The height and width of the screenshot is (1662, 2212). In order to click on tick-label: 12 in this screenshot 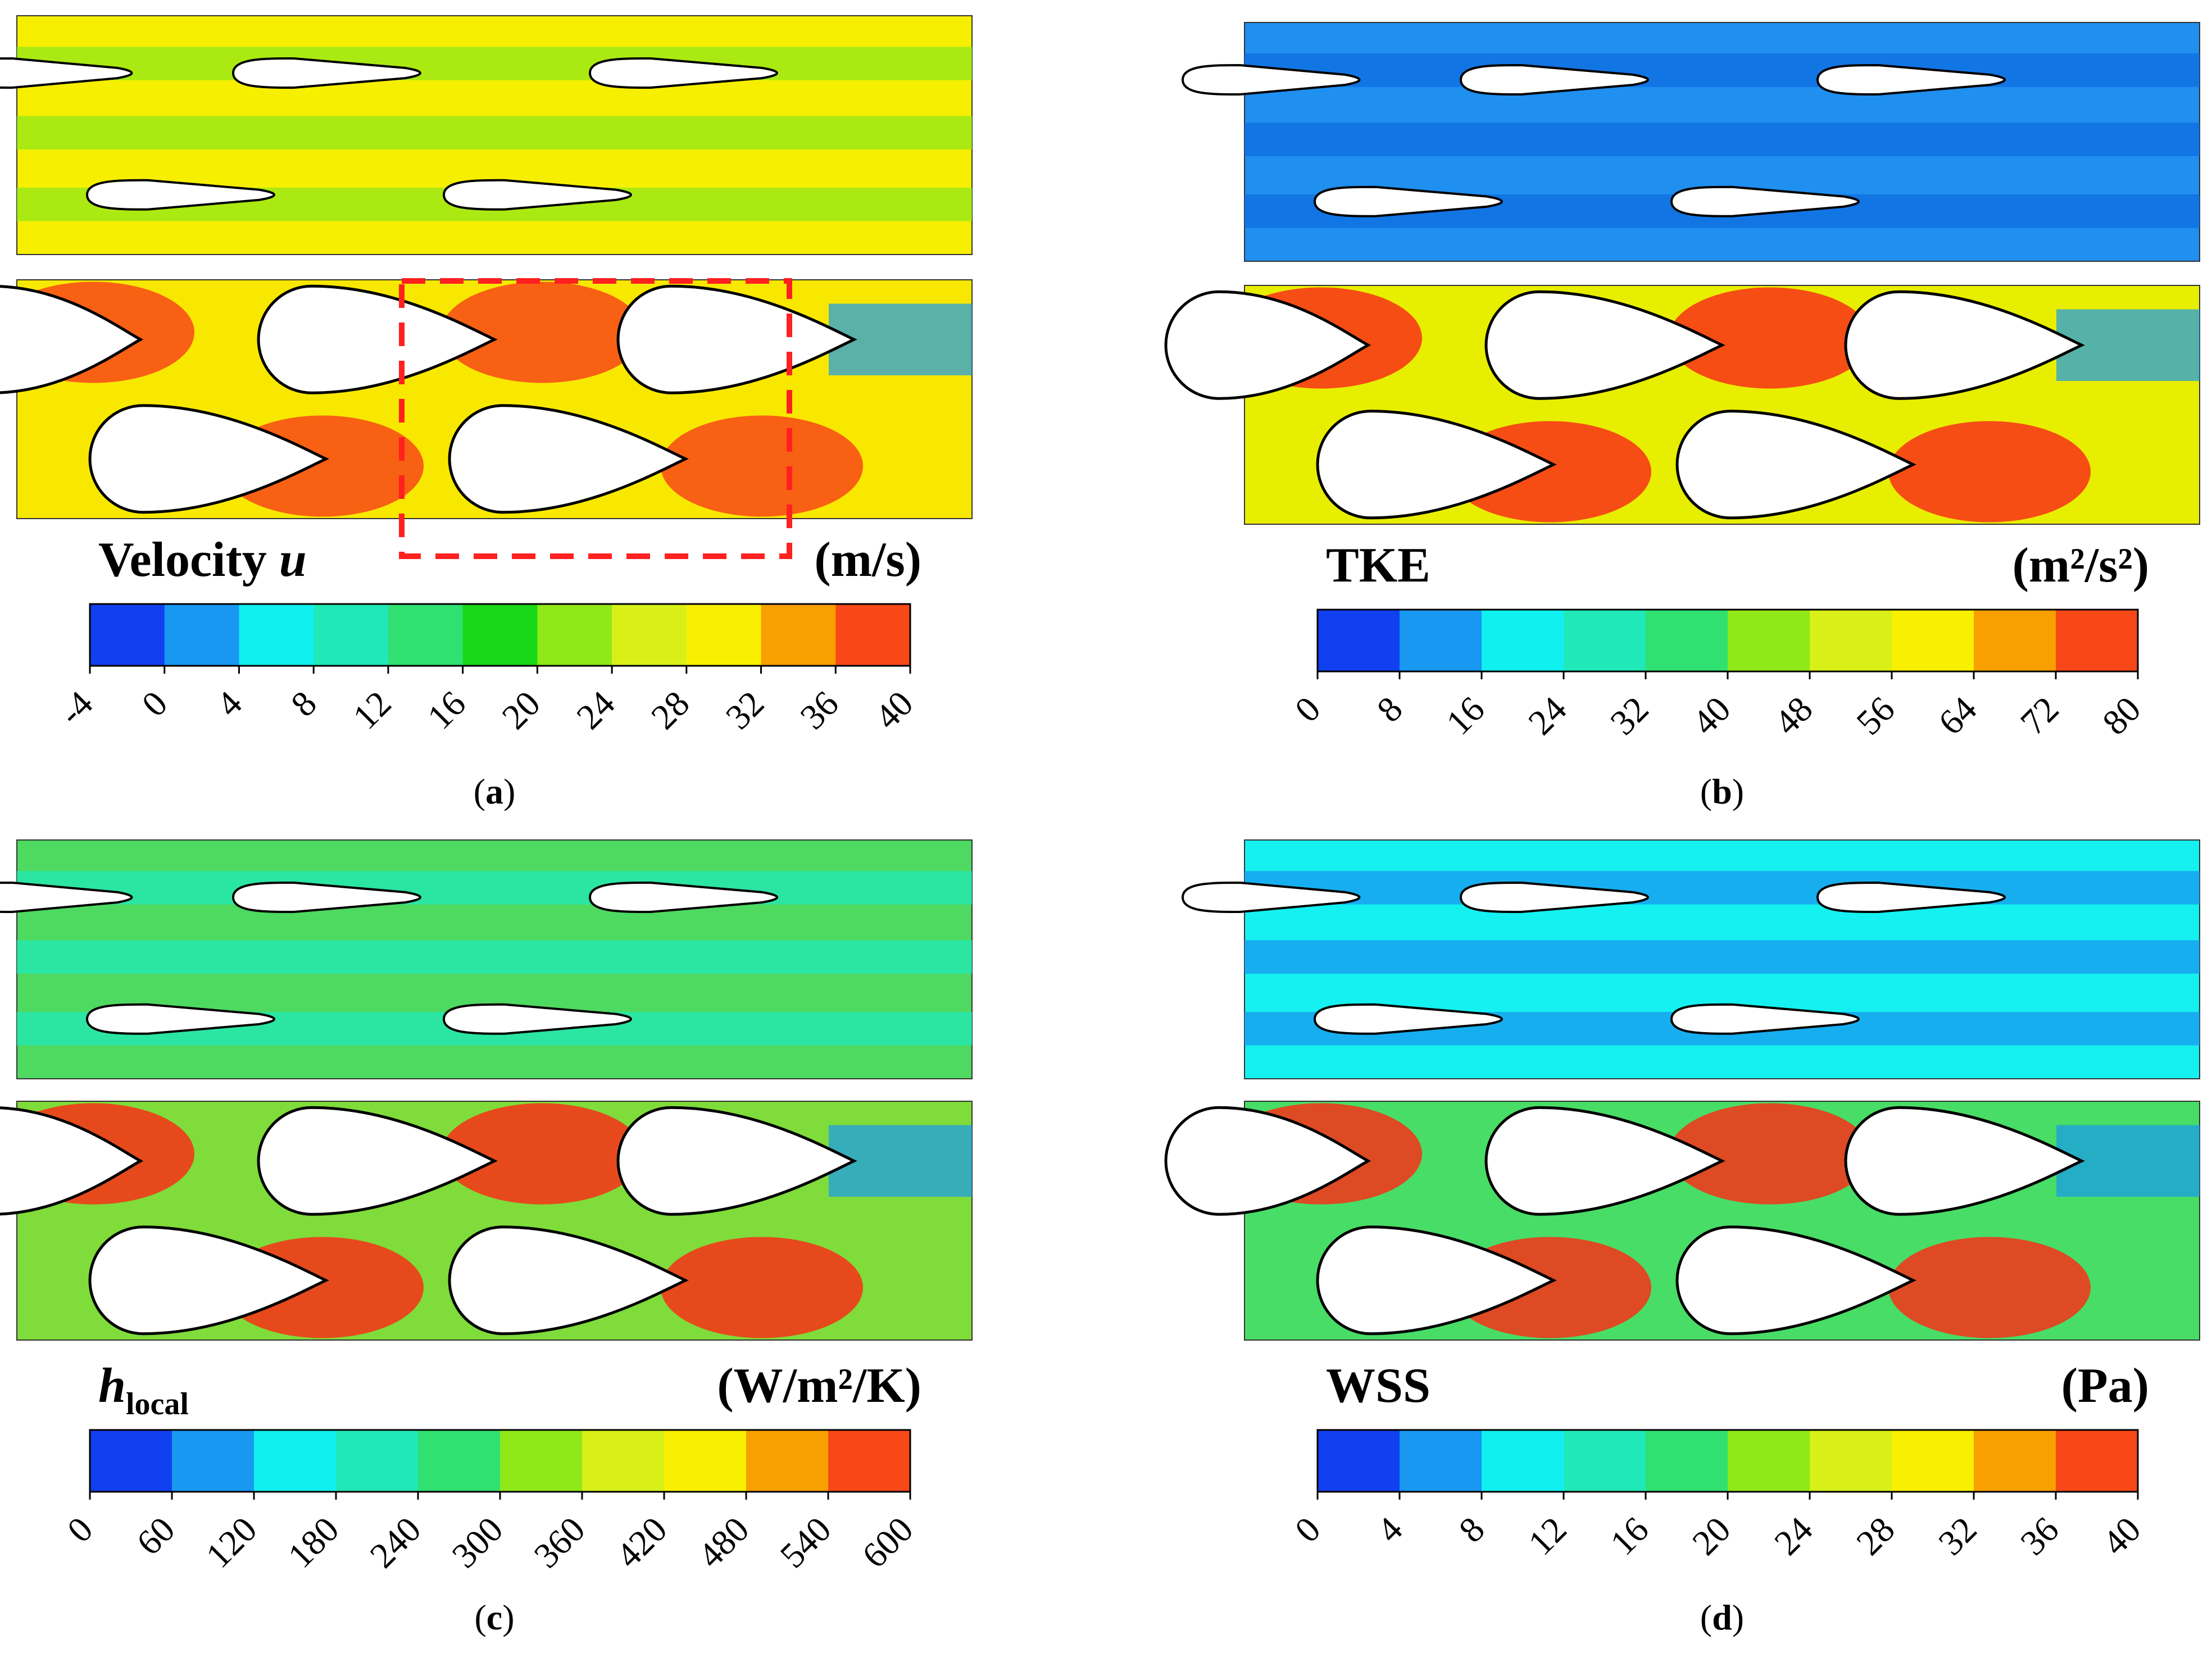, I will do `click(371, 710)`.